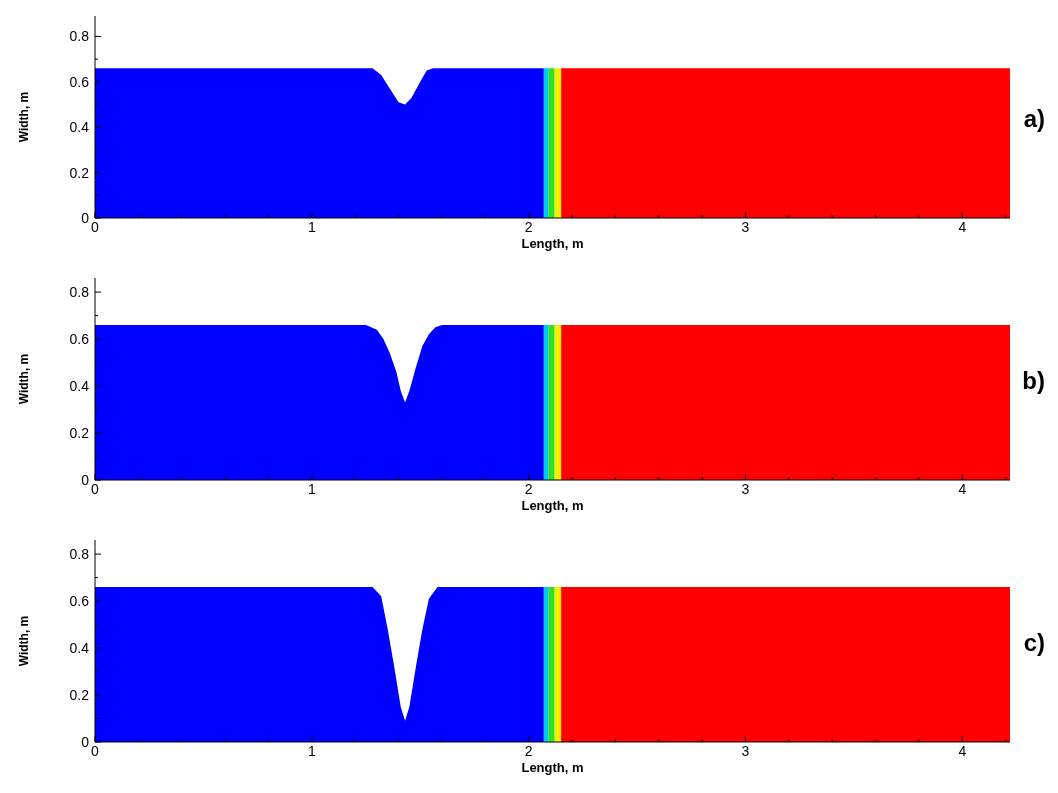 Image resolution: width=1058 pixels, height=793 pixels. I want to click on text: c), so click(1034, 642).